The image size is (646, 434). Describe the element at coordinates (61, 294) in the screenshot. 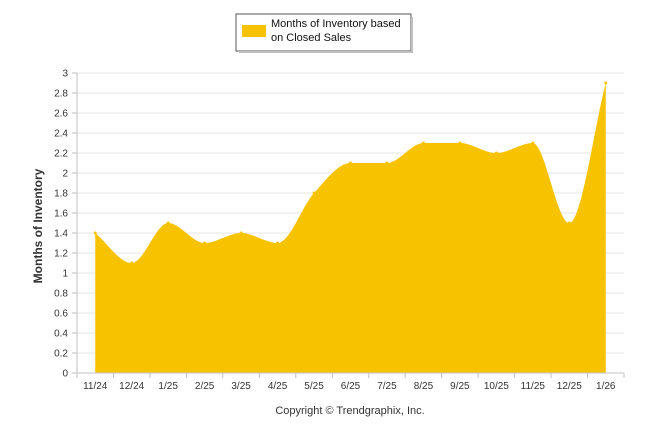

I see `y-tick-label: 0.8` at that location.